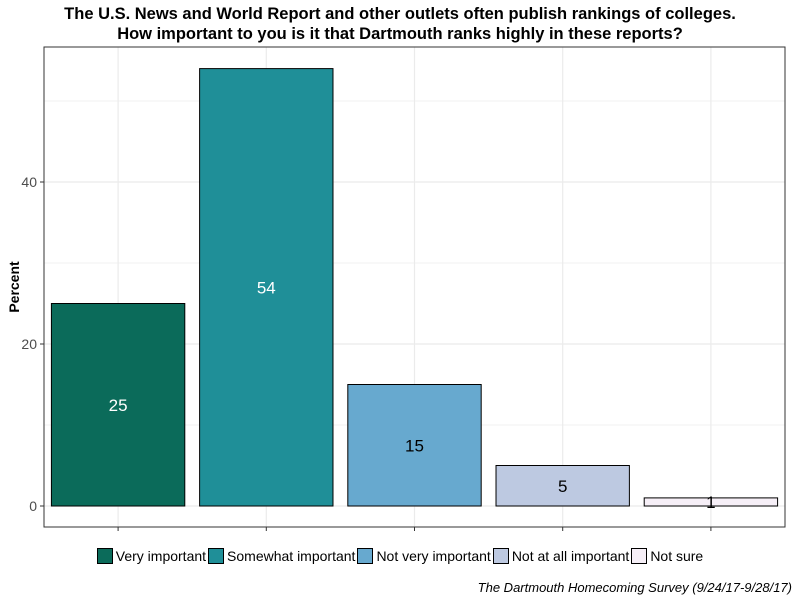  I want to click on data-label: 15, so click(414, 445).